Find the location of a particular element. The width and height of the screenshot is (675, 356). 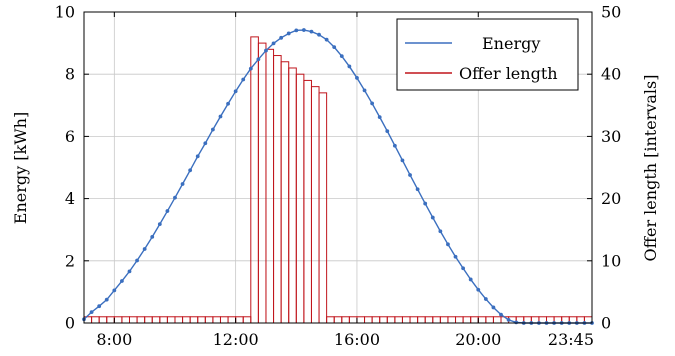

x-tick-label: 16:00 is located at coordinates (357, 339).